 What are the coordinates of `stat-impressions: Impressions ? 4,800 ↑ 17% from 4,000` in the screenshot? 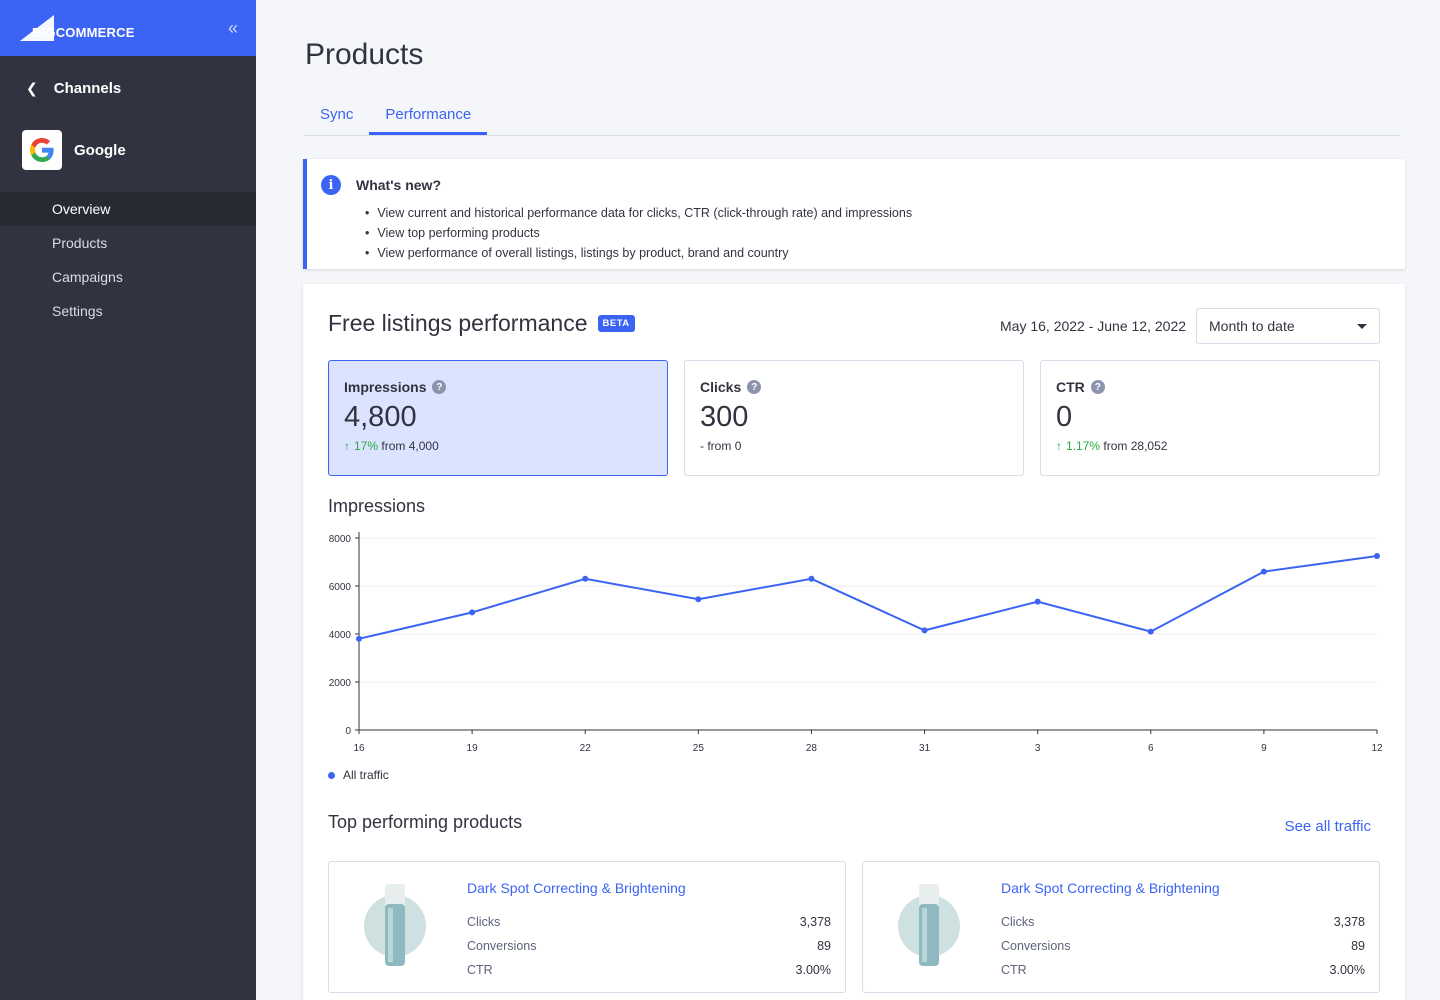 It's located at (498, 418).